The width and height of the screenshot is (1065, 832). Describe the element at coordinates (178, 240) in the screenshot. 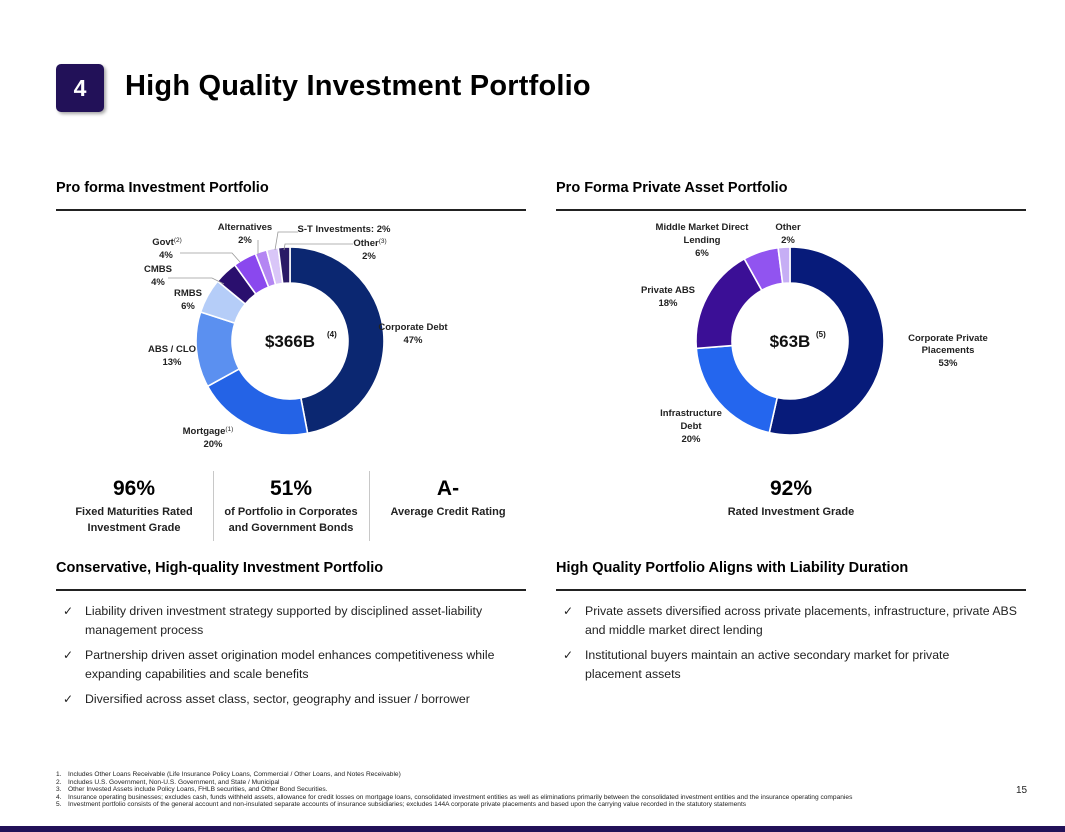

I see `label-govt-sup: (2)` at that location.